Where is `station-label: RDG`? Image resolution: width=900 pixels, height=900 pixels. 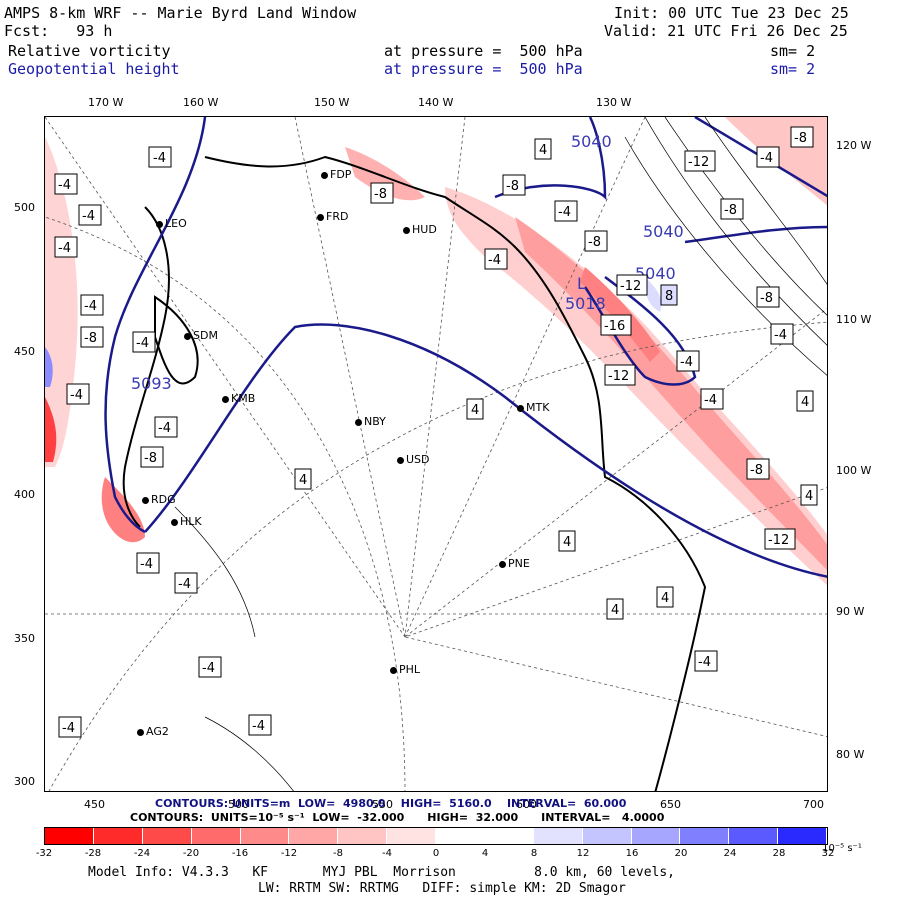
station-label: RDG is located at coordinates (163, 499).